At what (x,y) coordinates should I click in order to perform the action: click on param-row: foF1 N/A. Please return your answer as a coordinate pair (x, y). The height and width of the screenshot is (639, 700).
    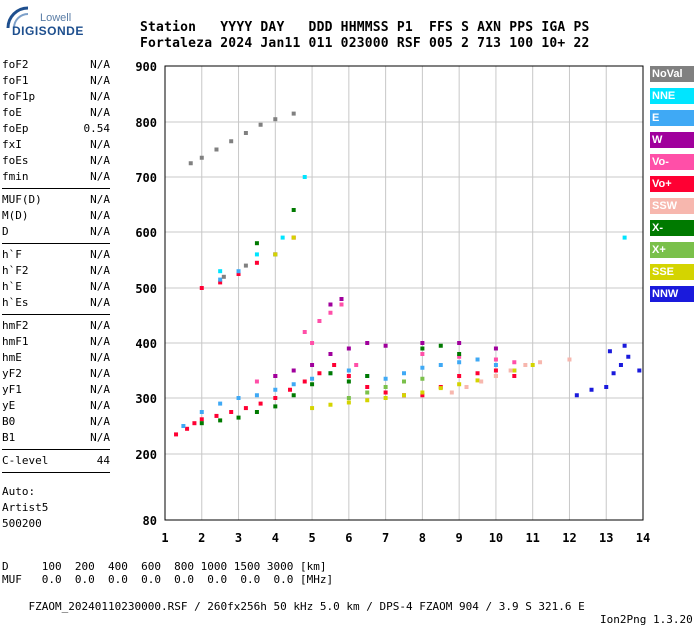
    Looking at the image, I should click on (56, 82).